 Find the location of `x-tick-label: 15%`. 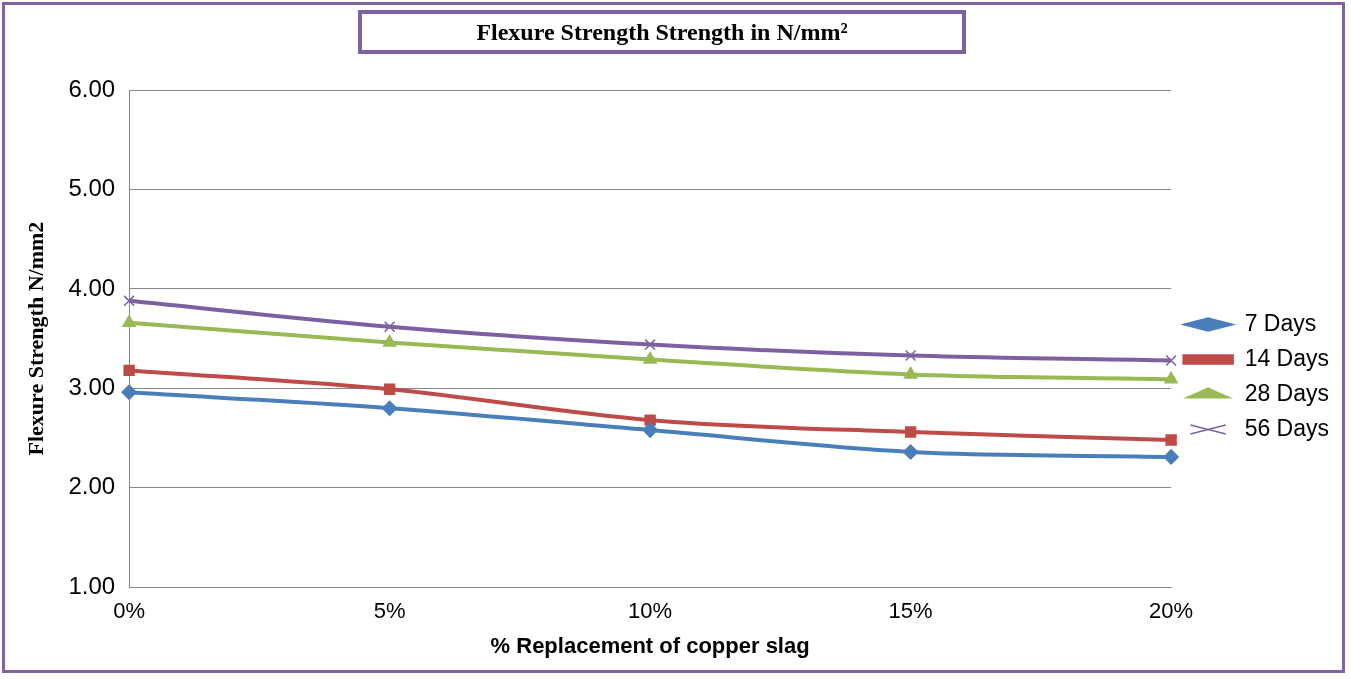

x-tick-label: 15% is located at coordinates (910, 611).